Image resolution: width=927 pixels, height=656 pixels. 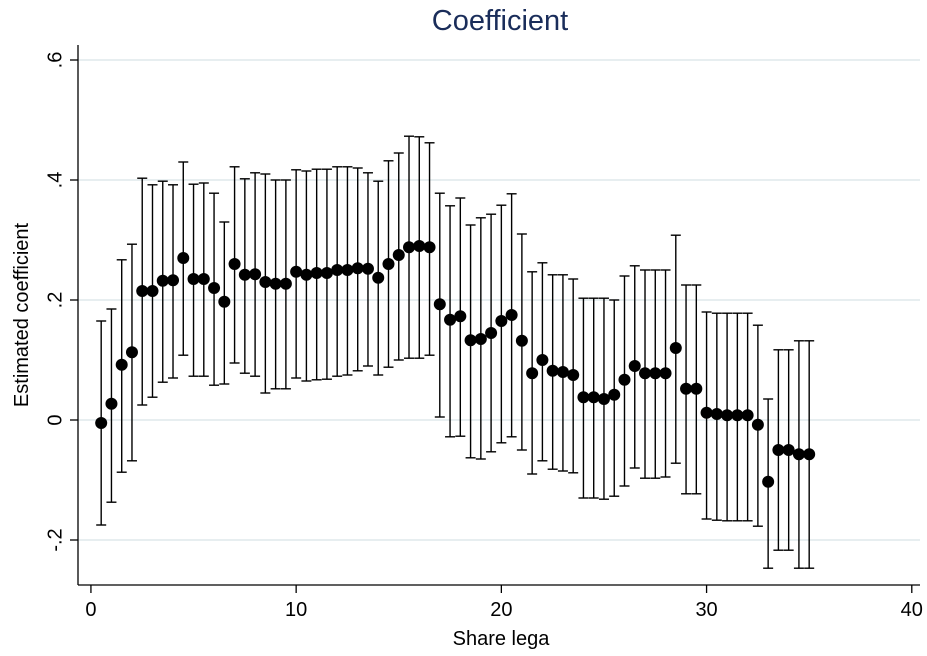 What do you see at coordinates (90, 610) in the screenshot?
I see `x-tick-label: 0` at bounding box center [90, 610].